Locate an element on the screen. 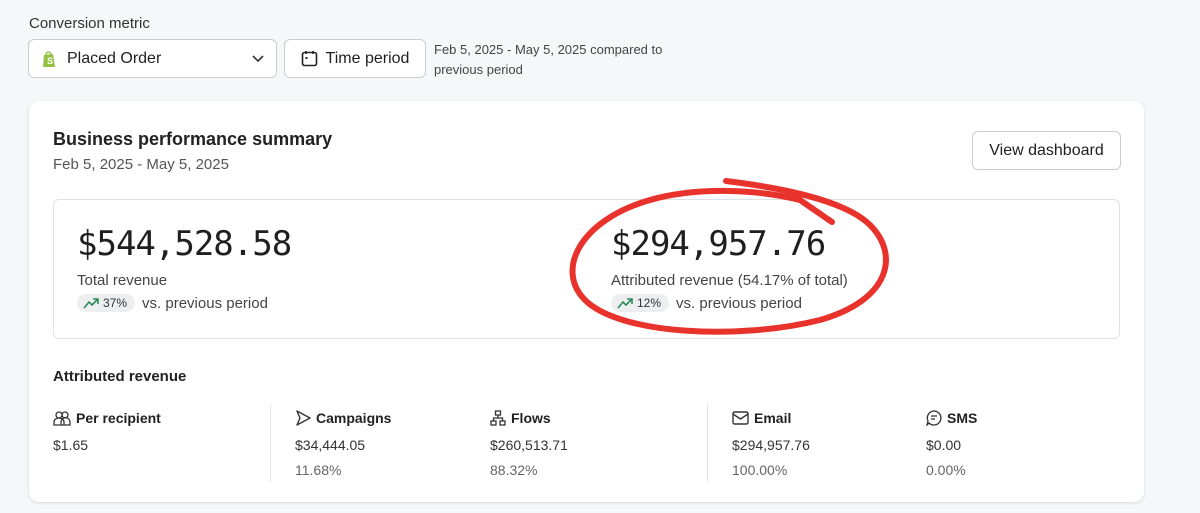 This screenshot has height=513, width=1200. campaigns-column: Campaigns $34,444.05 11.68% is located at coordinates (343, 444).